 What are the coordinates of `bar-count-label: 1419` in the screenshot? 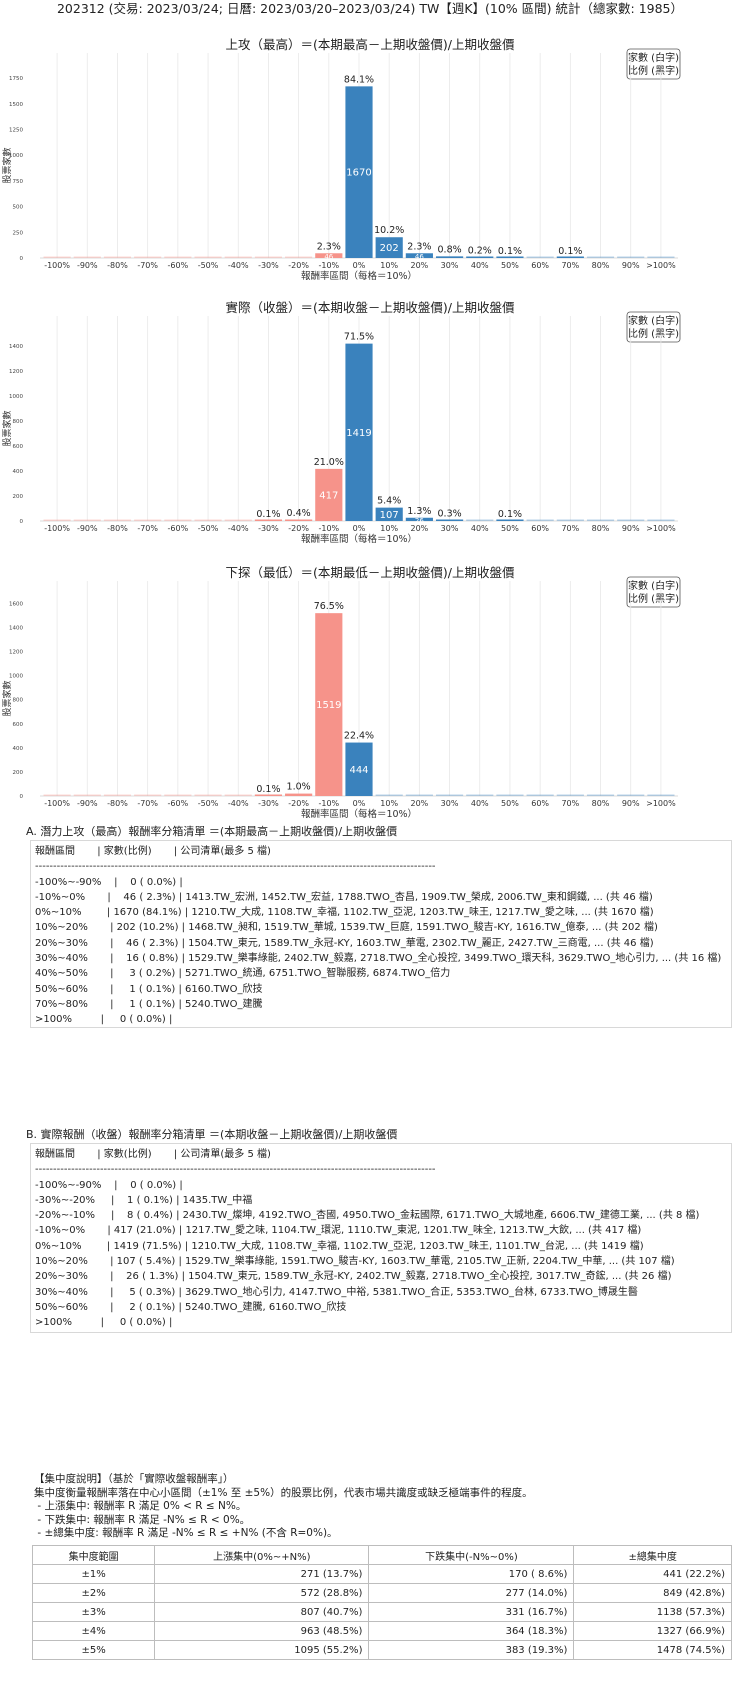 It's located at (358, 433).